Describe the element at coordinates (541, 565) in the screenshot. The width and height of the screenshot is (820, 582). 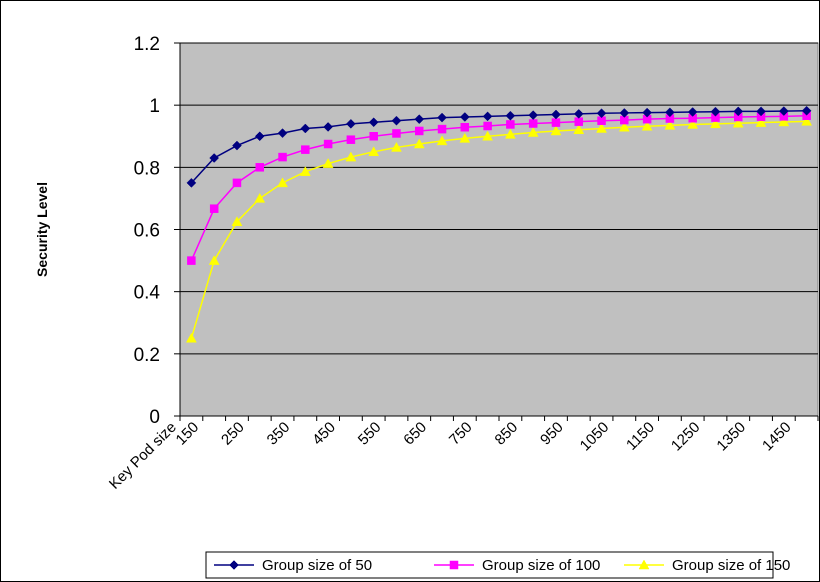
I see `legend-label: Group size of 100` at that location.